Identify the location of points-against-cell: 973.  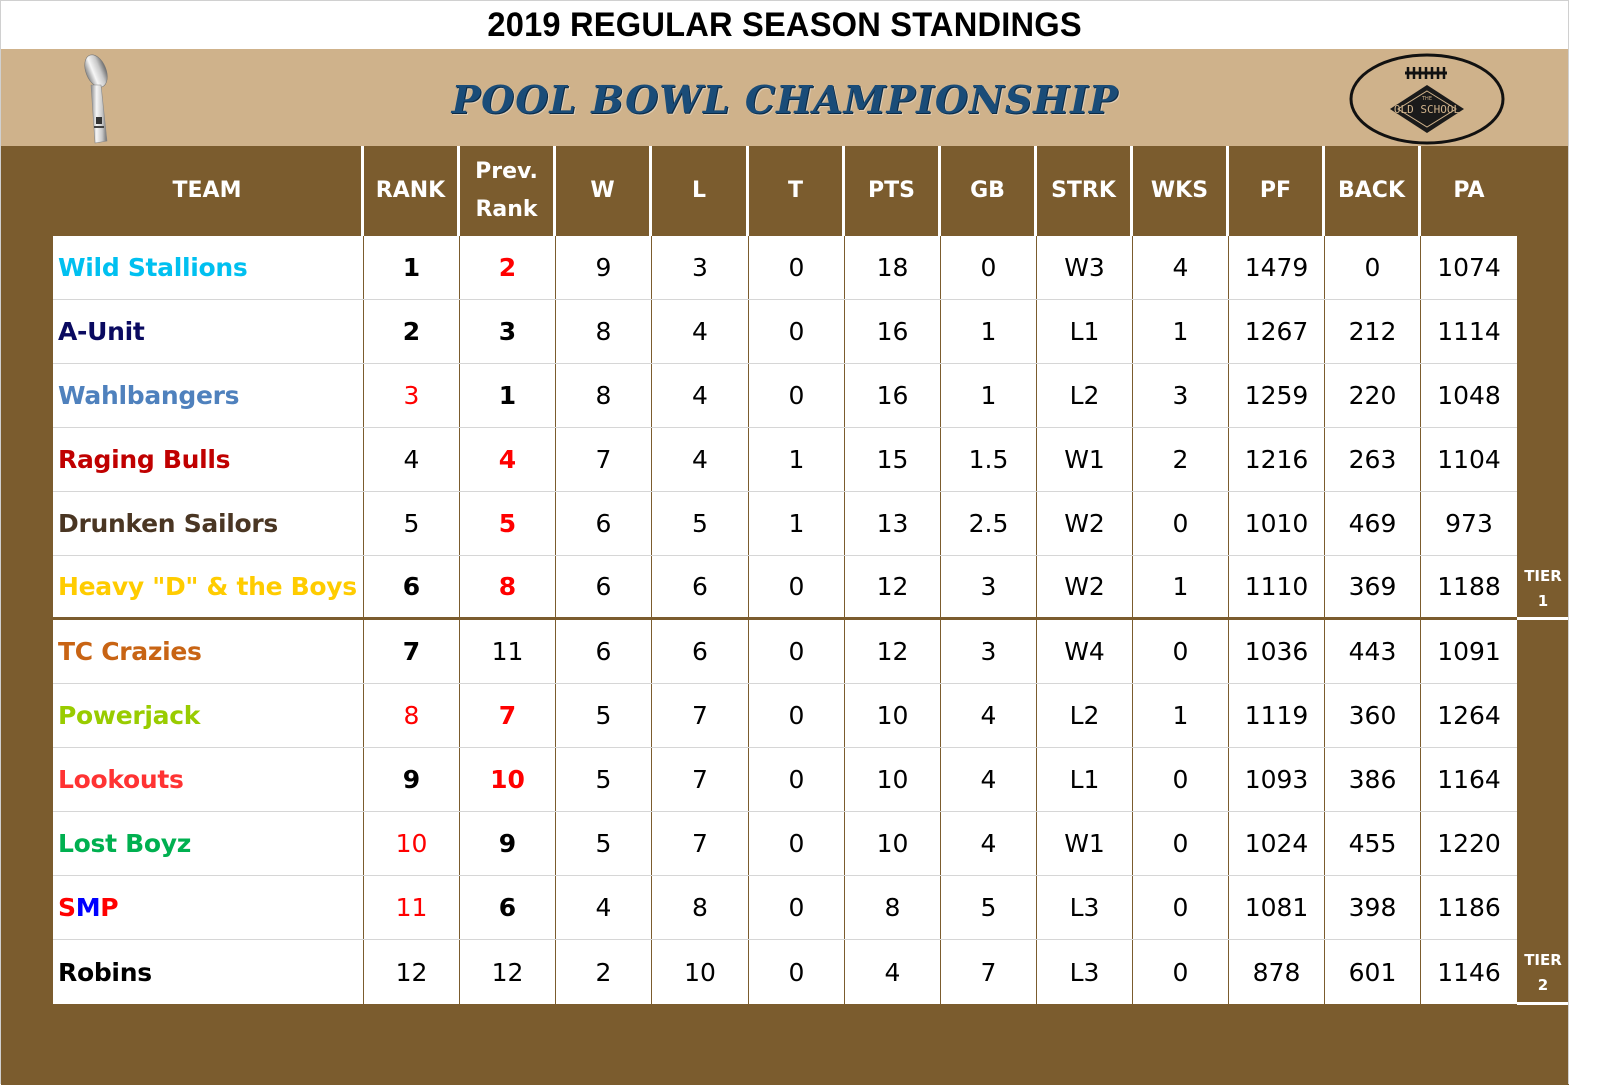
(1469, 523).